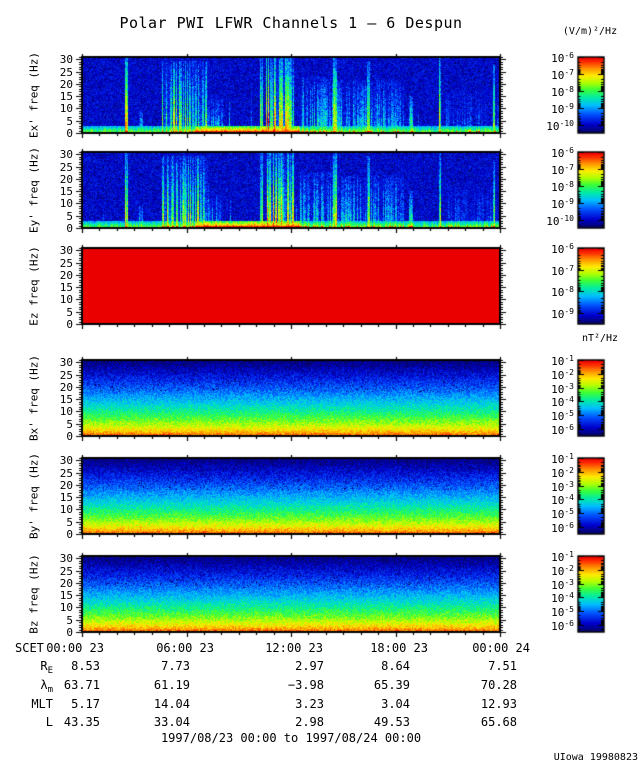 The image size is (640, 768). I want to click on by-freq-tick-label: 10, so click(66, 510).